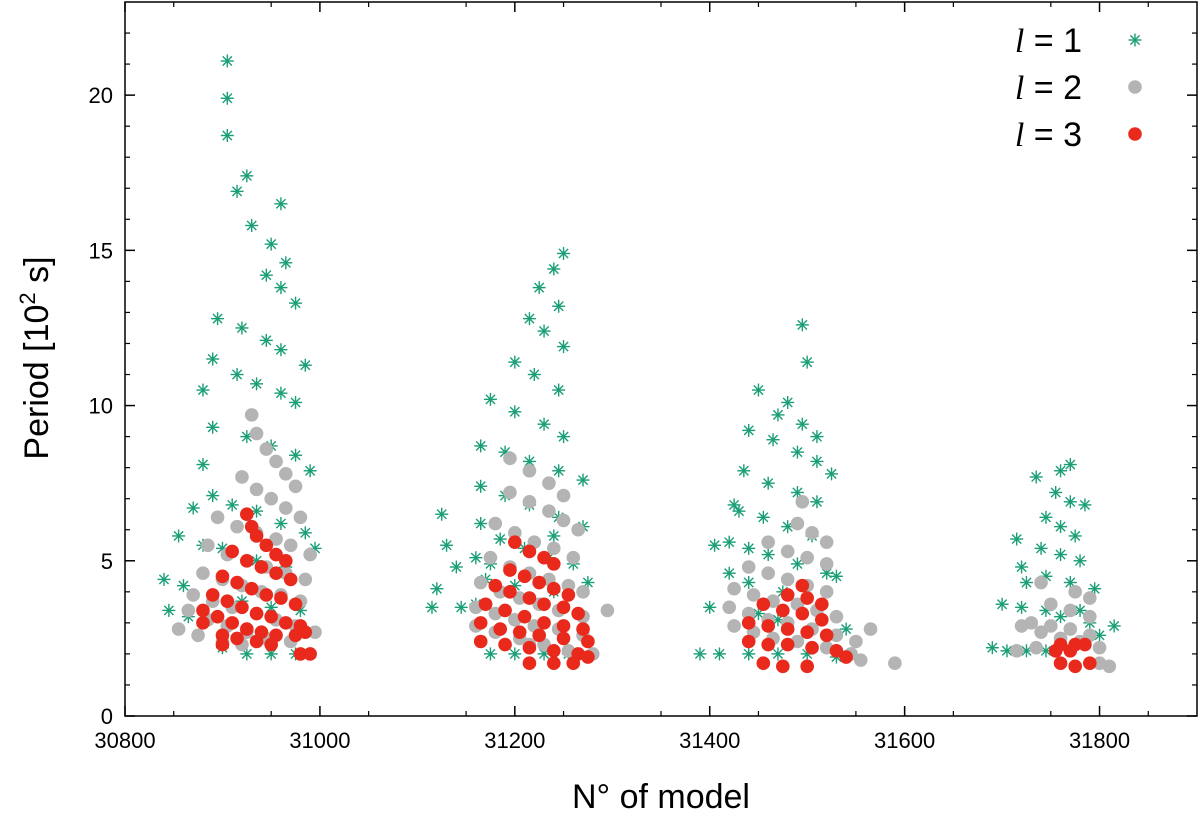 The height and width of the screenshot is (819, 1200). Describe the element at coordinates (1019, 41) in the screenshot. I see `legend-label-var-1: l` at that location.